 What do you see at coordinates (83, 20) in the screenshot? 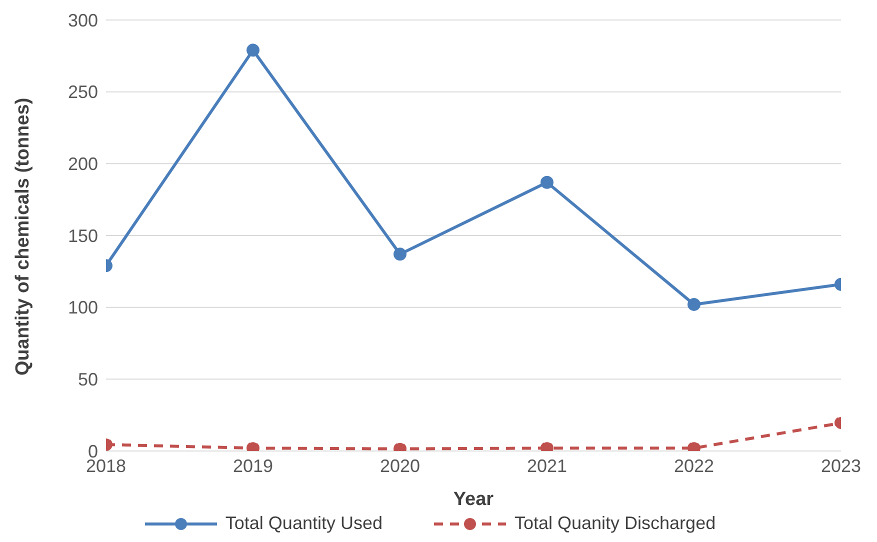
I see `y-tick-label: 300` at bounding box center [83, 20].